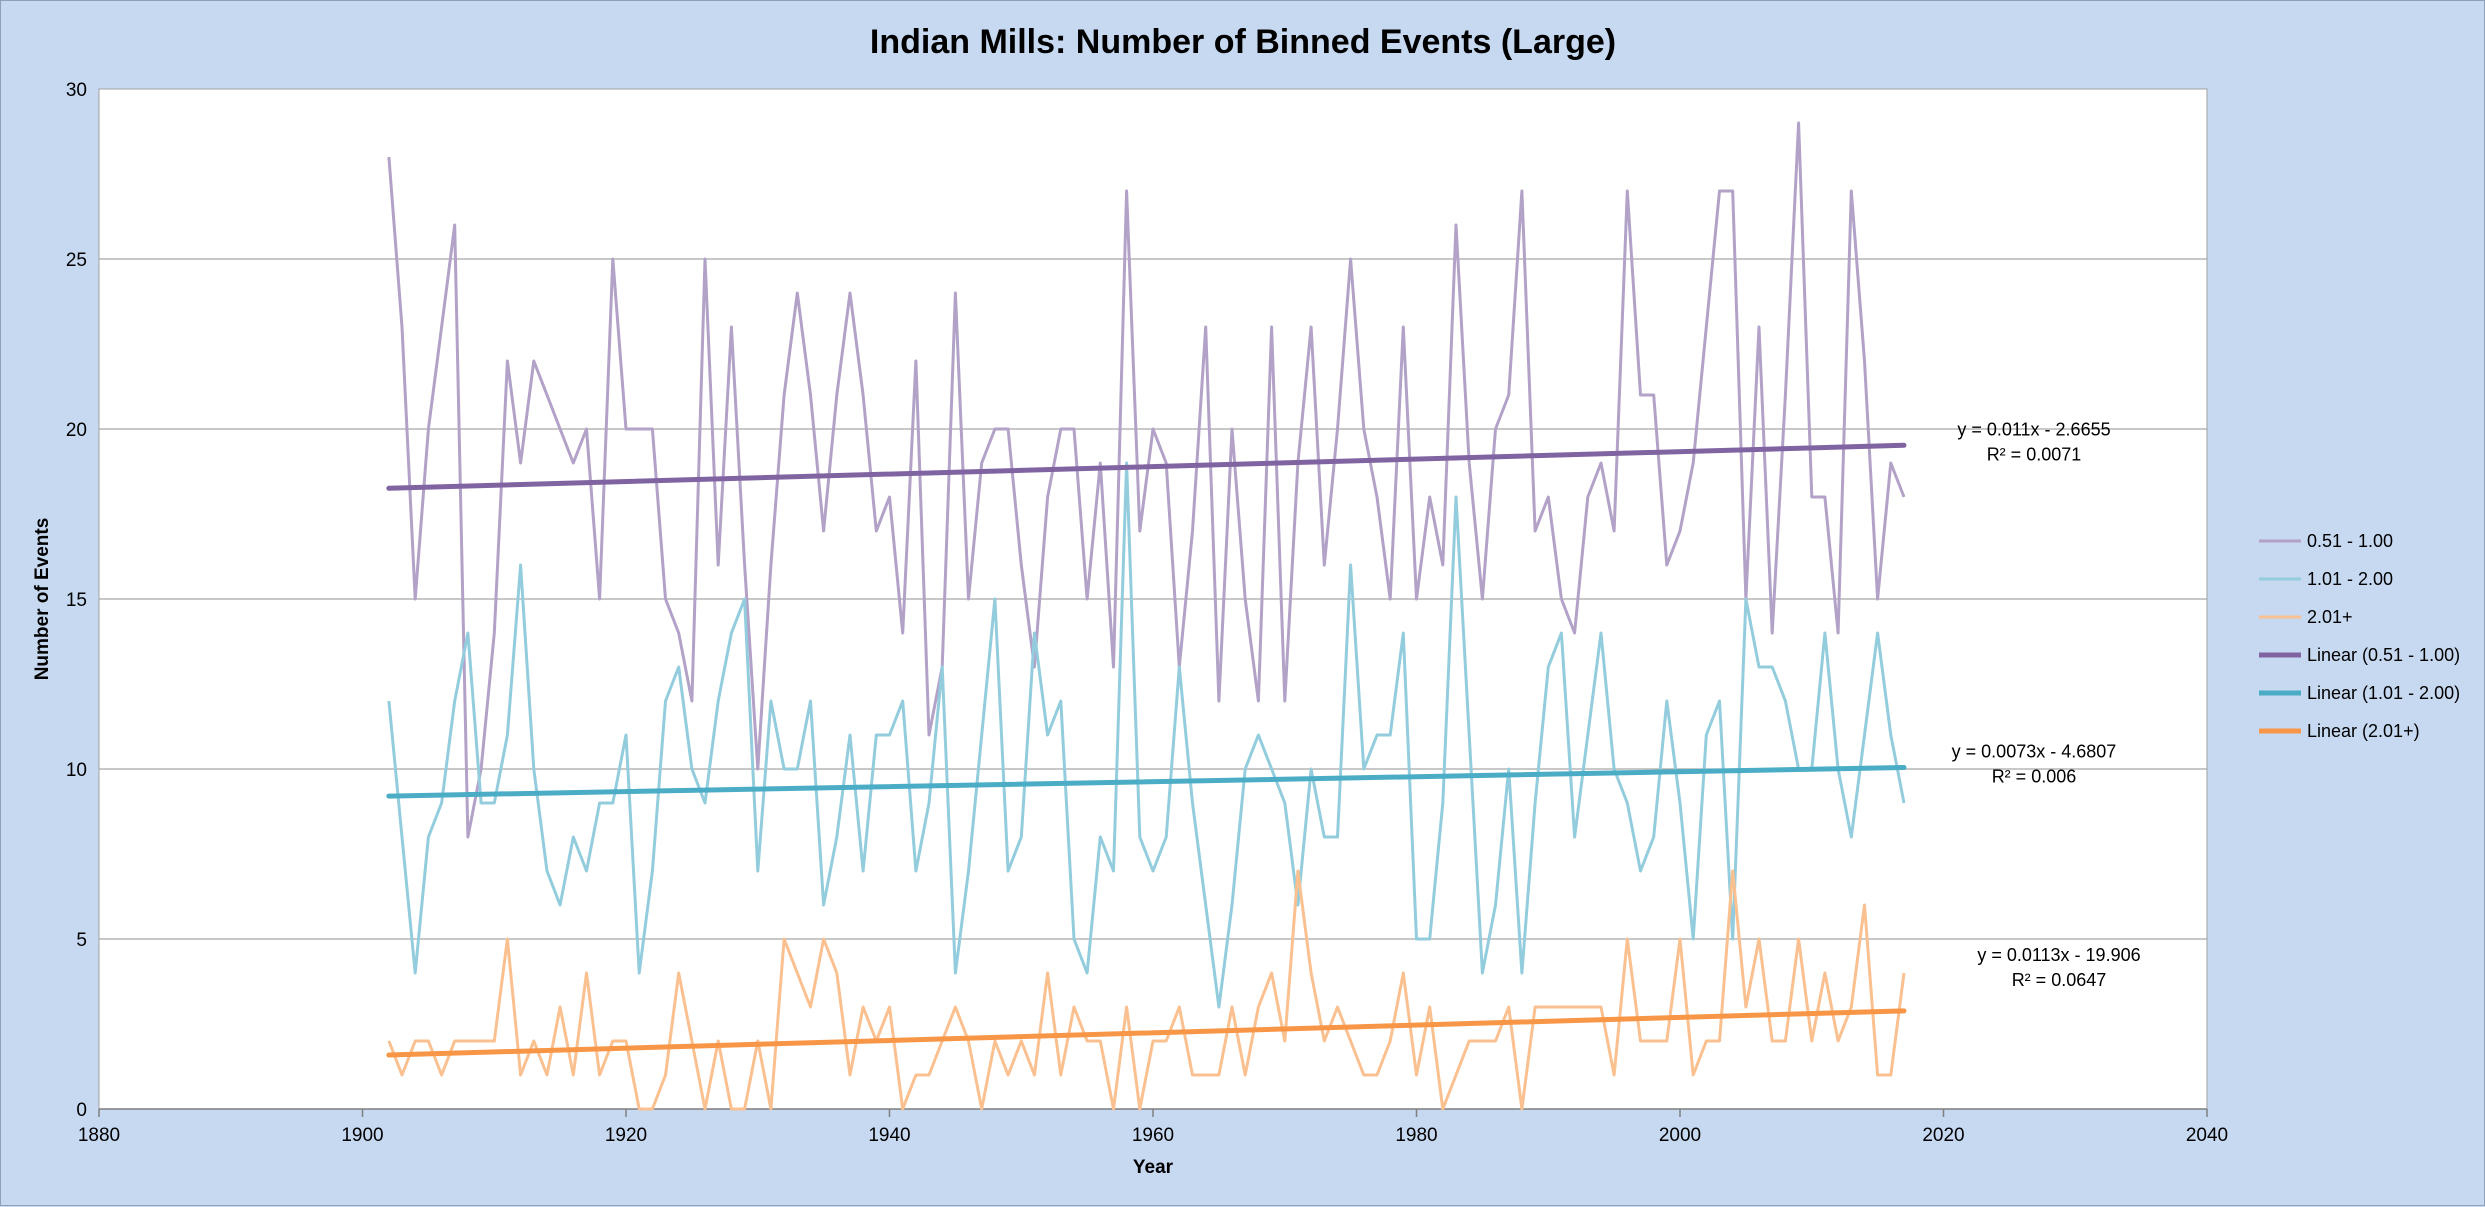  I want to click on x-tick-label: 1980, so click(1416, 1135).